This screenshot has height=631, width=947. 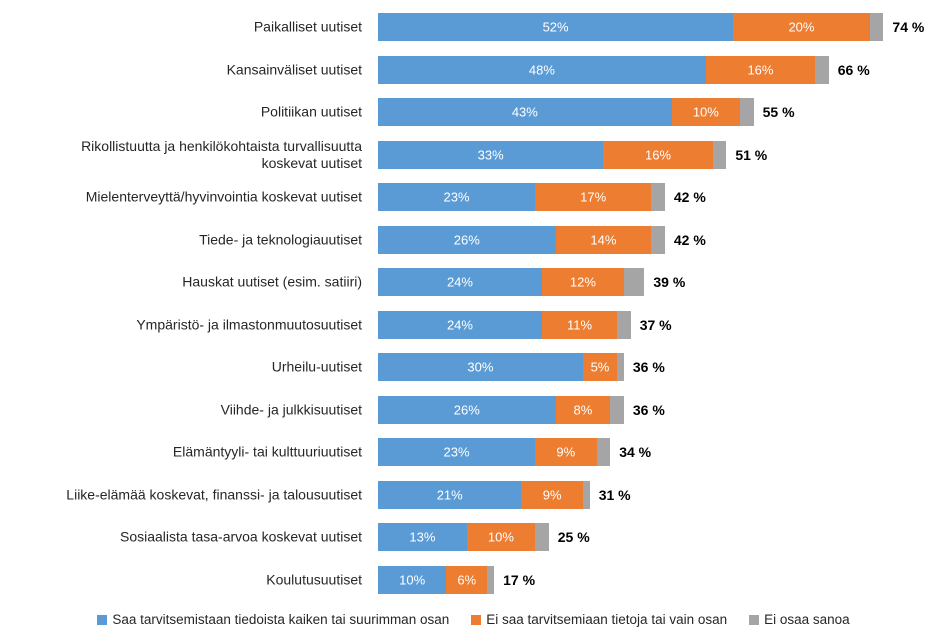 What do you see at coordinates (579, 325) in the screenshot?
I see `value-label: 11%` at bounding box center [579, 325].